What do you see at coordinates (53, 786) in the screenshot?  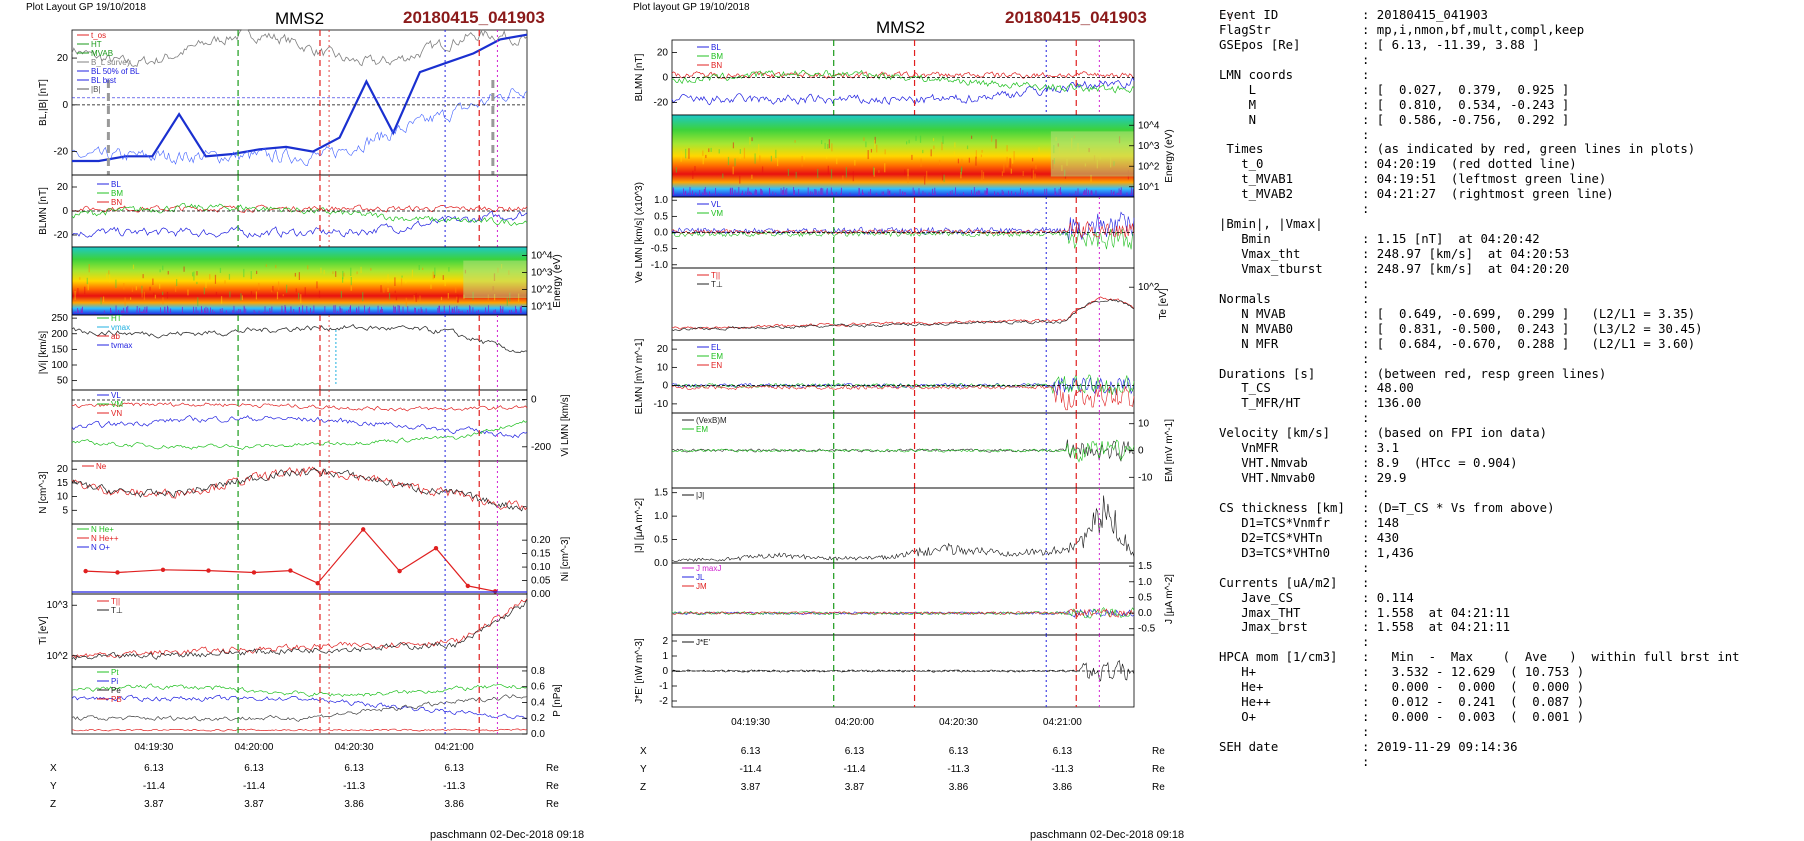 I see `position-row-label: Y` at bounding box center [53, 786].